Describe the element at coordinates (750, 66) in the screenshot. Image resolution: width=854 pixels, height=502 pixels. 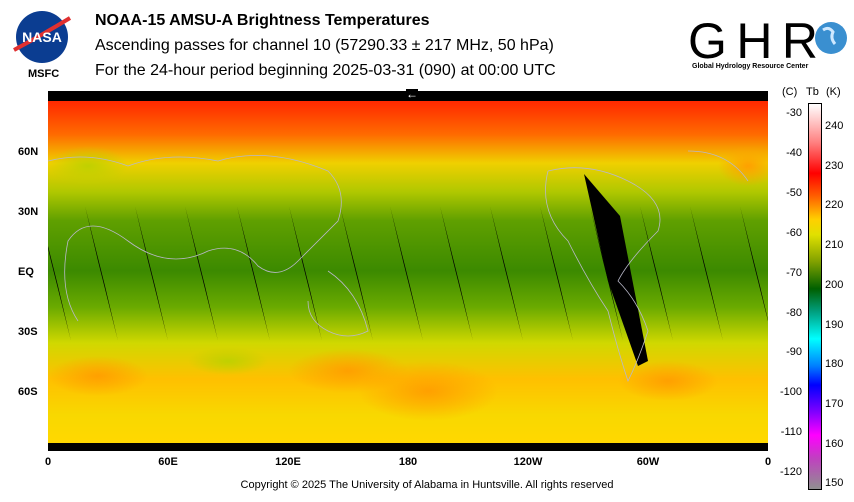
I see `ghrc-fullname: Global Hydrology Resource Center` at that location.